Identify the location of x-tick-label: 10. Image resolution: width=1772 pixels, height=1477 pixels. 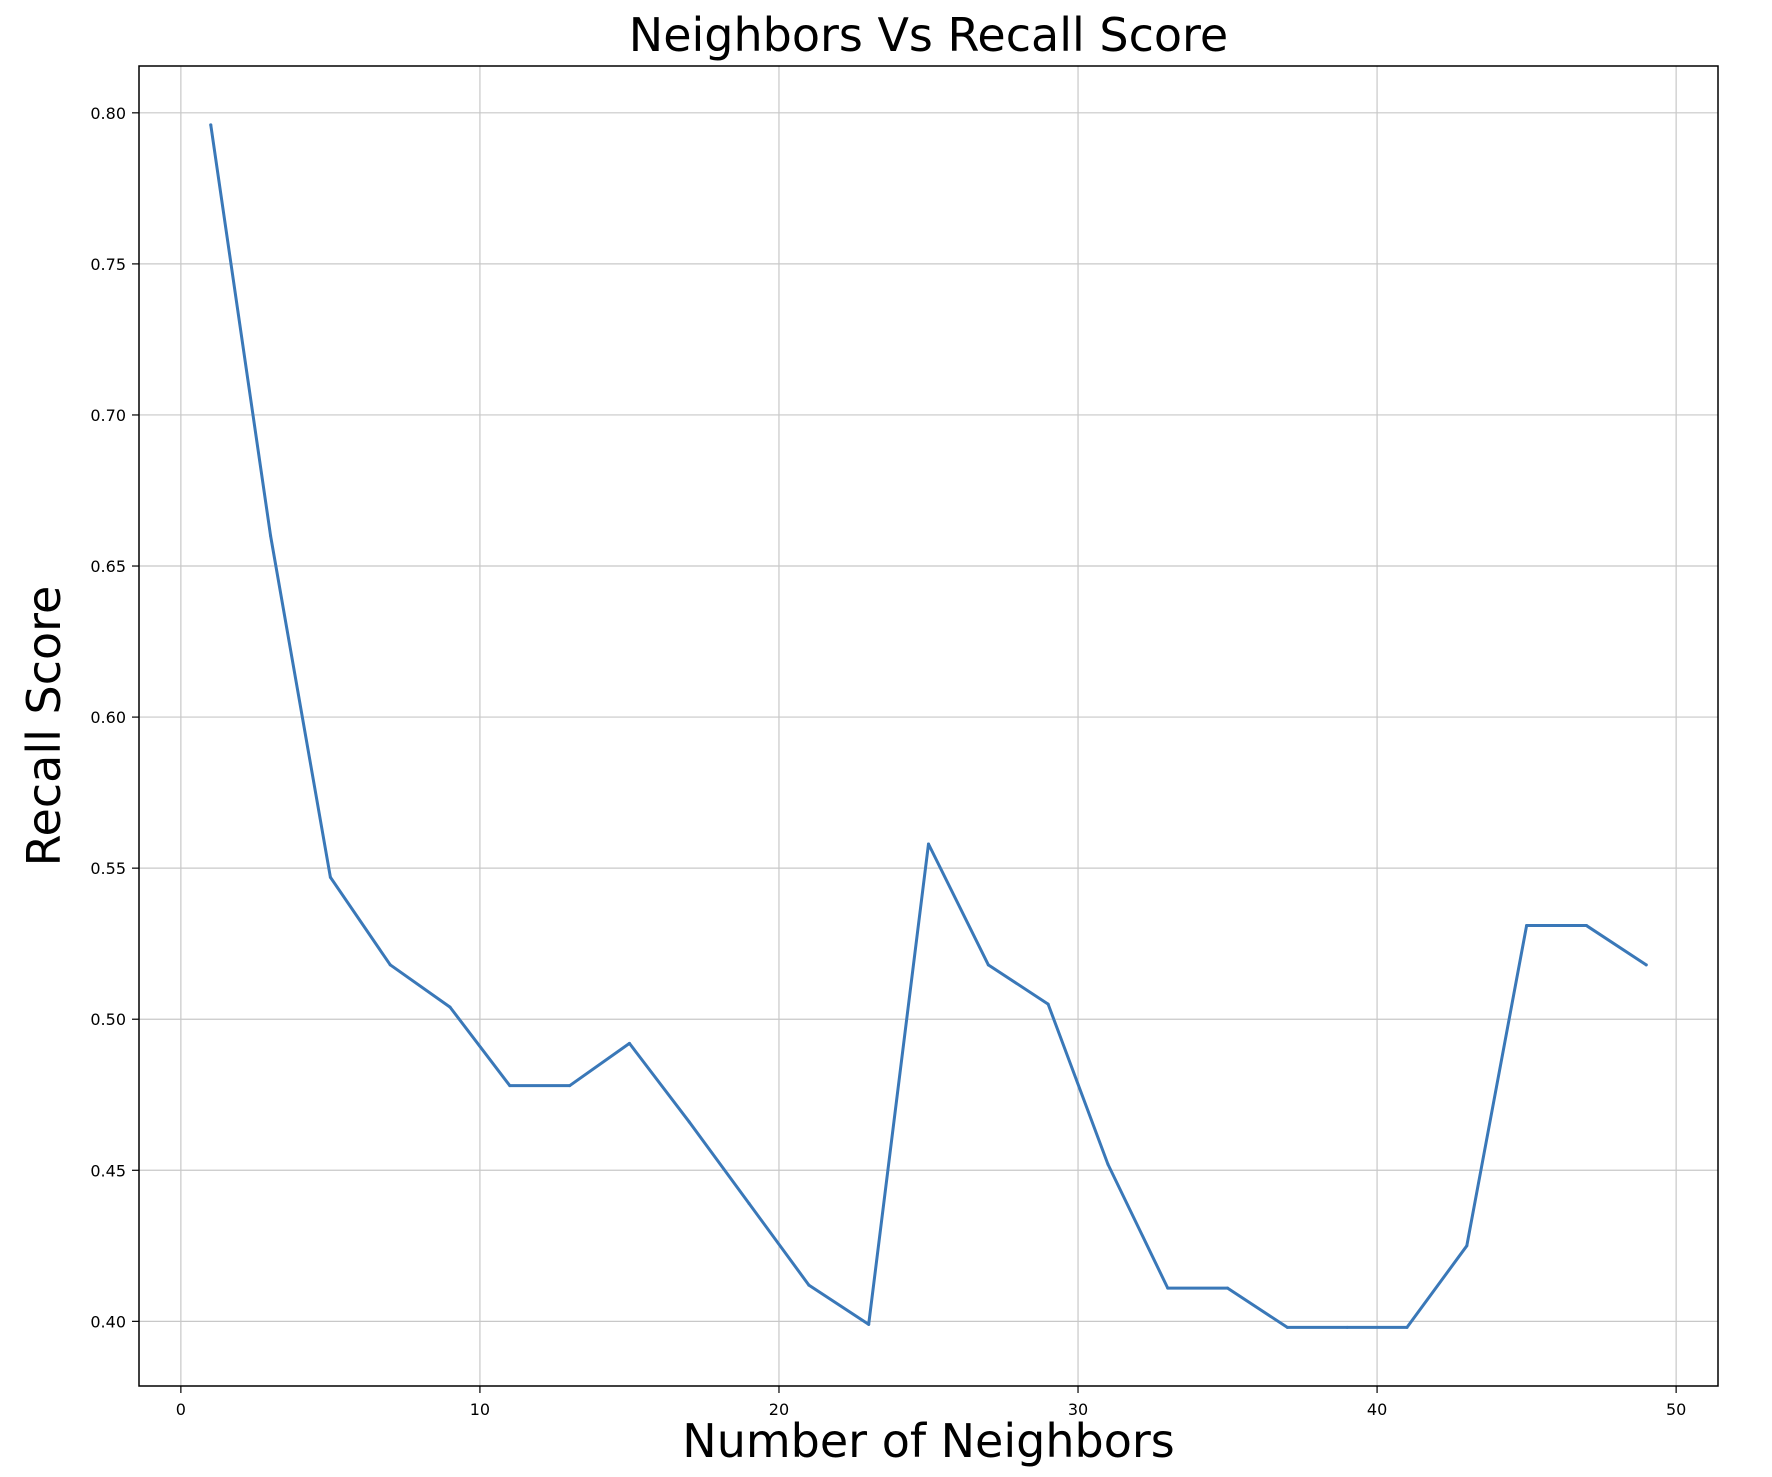
(480, 1409).